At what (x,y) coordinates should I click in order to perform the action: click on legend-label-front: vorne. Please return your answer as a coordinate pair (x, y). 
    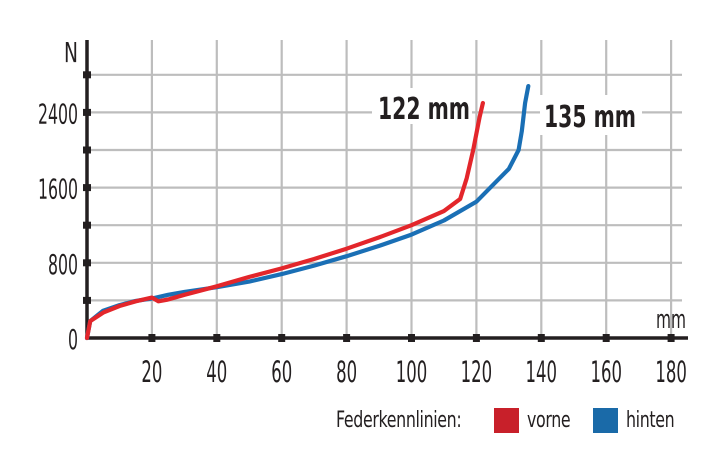
    Looking at the image, I should click on (549, 420).